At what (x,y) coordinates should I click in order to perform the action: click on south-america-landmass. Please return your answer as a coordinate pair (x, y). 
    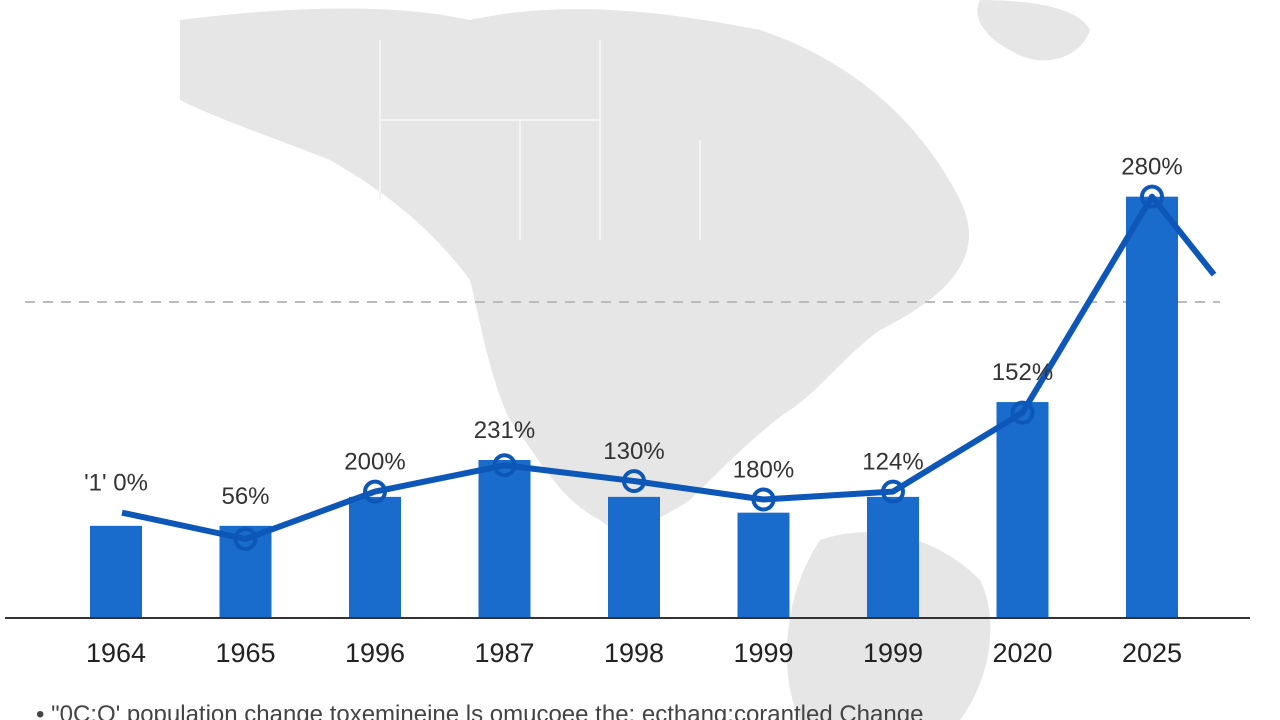
    Looking at the image, I should click on (888, 626).